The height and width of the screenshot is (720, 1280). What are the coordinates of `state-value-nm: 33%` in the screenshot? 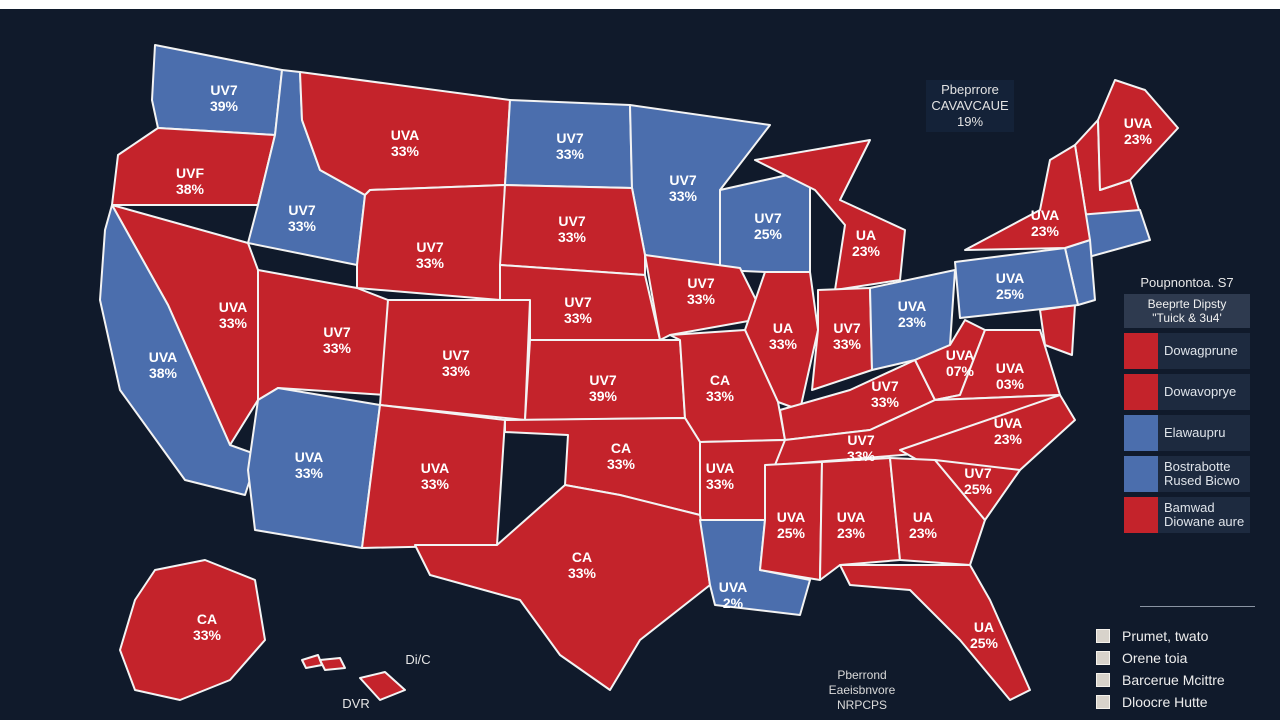 It's located at (435, 484).